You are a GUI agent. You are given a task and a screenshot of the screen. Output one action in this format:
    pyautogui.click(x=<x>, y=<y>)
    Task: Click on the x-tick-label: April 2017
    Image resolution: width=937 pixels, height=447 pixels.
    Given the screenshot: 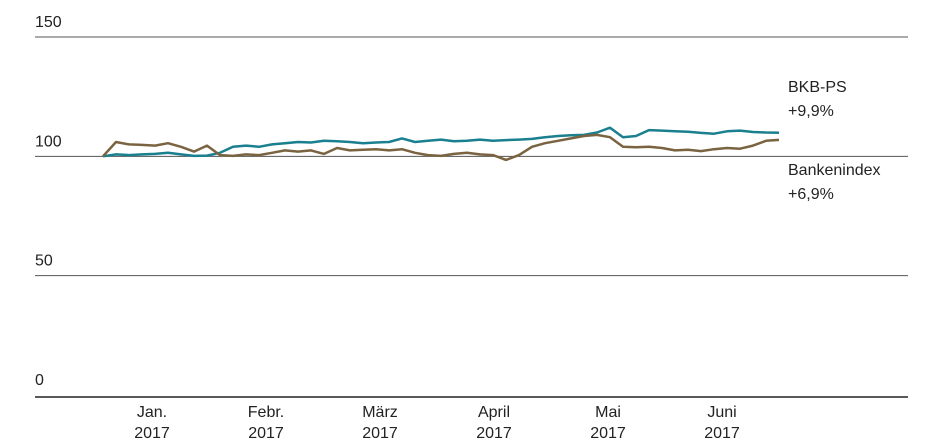 What is the action you would take?
    pyautogui.click(x=494, y=423)
    